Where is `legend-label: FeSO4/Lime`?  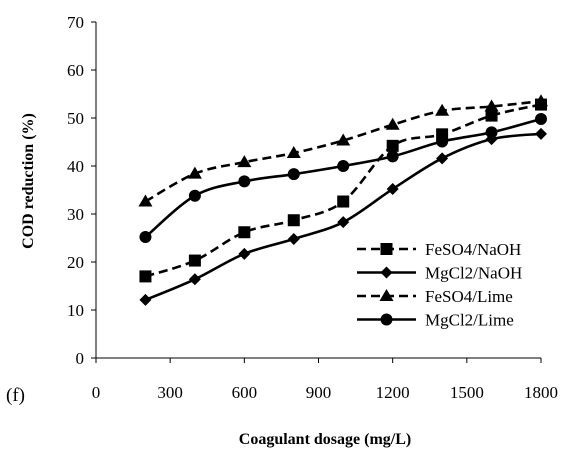
legend-label: FeSO4/Lime is located at coordinates (469, 296).